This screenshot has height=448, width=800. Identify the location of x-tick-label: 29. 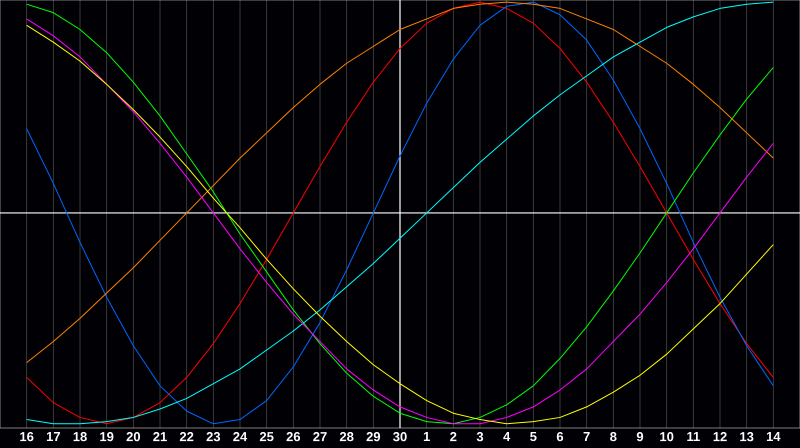
(373, 437).